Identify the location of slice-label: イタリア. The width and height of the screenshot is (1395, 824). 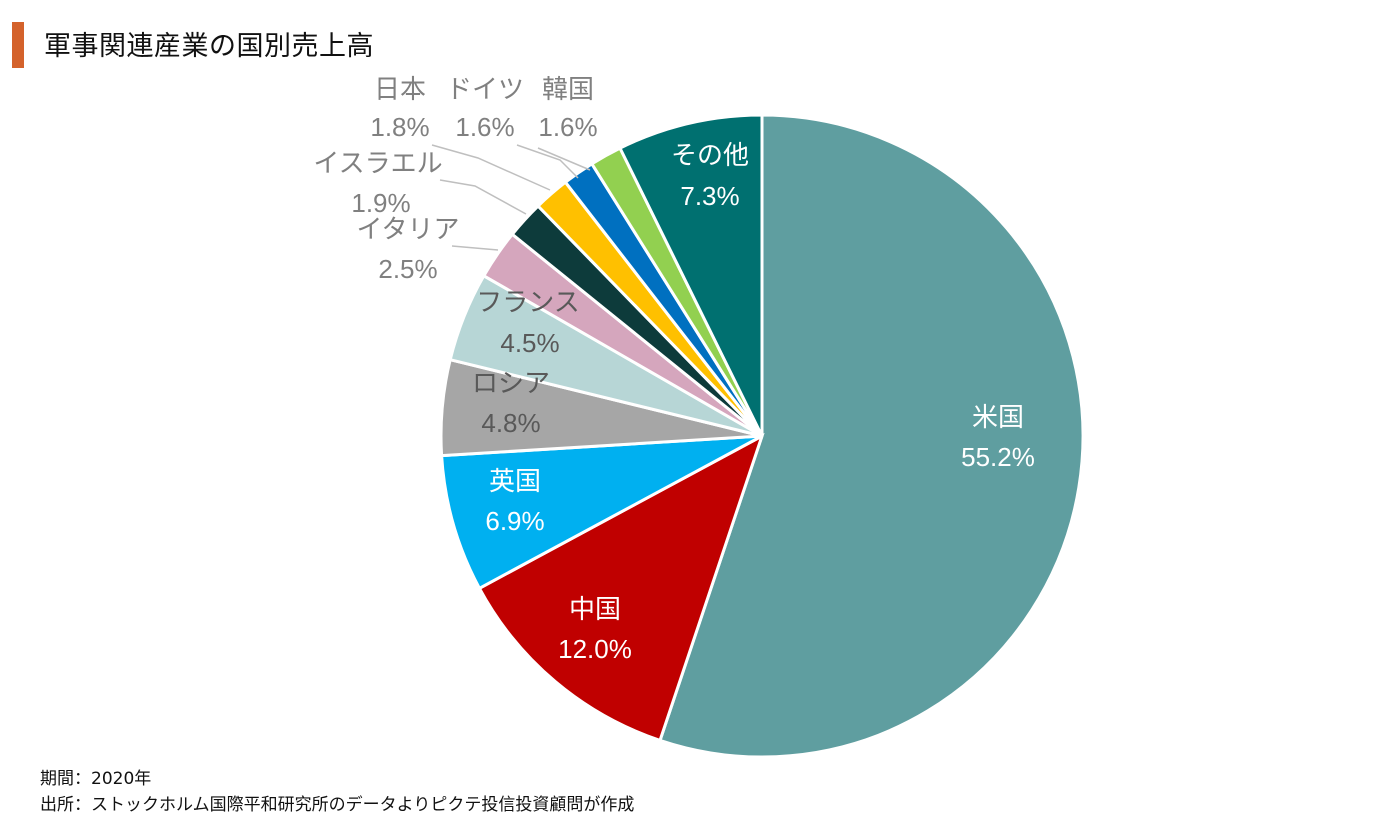
(408, 230).